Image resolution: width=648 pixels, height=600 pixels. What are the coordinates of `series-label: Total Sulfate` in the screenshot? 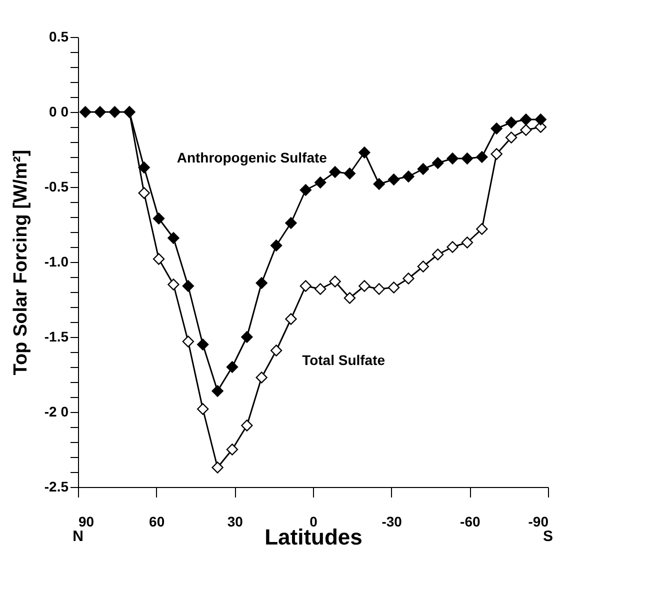 It's located at (344, 360).